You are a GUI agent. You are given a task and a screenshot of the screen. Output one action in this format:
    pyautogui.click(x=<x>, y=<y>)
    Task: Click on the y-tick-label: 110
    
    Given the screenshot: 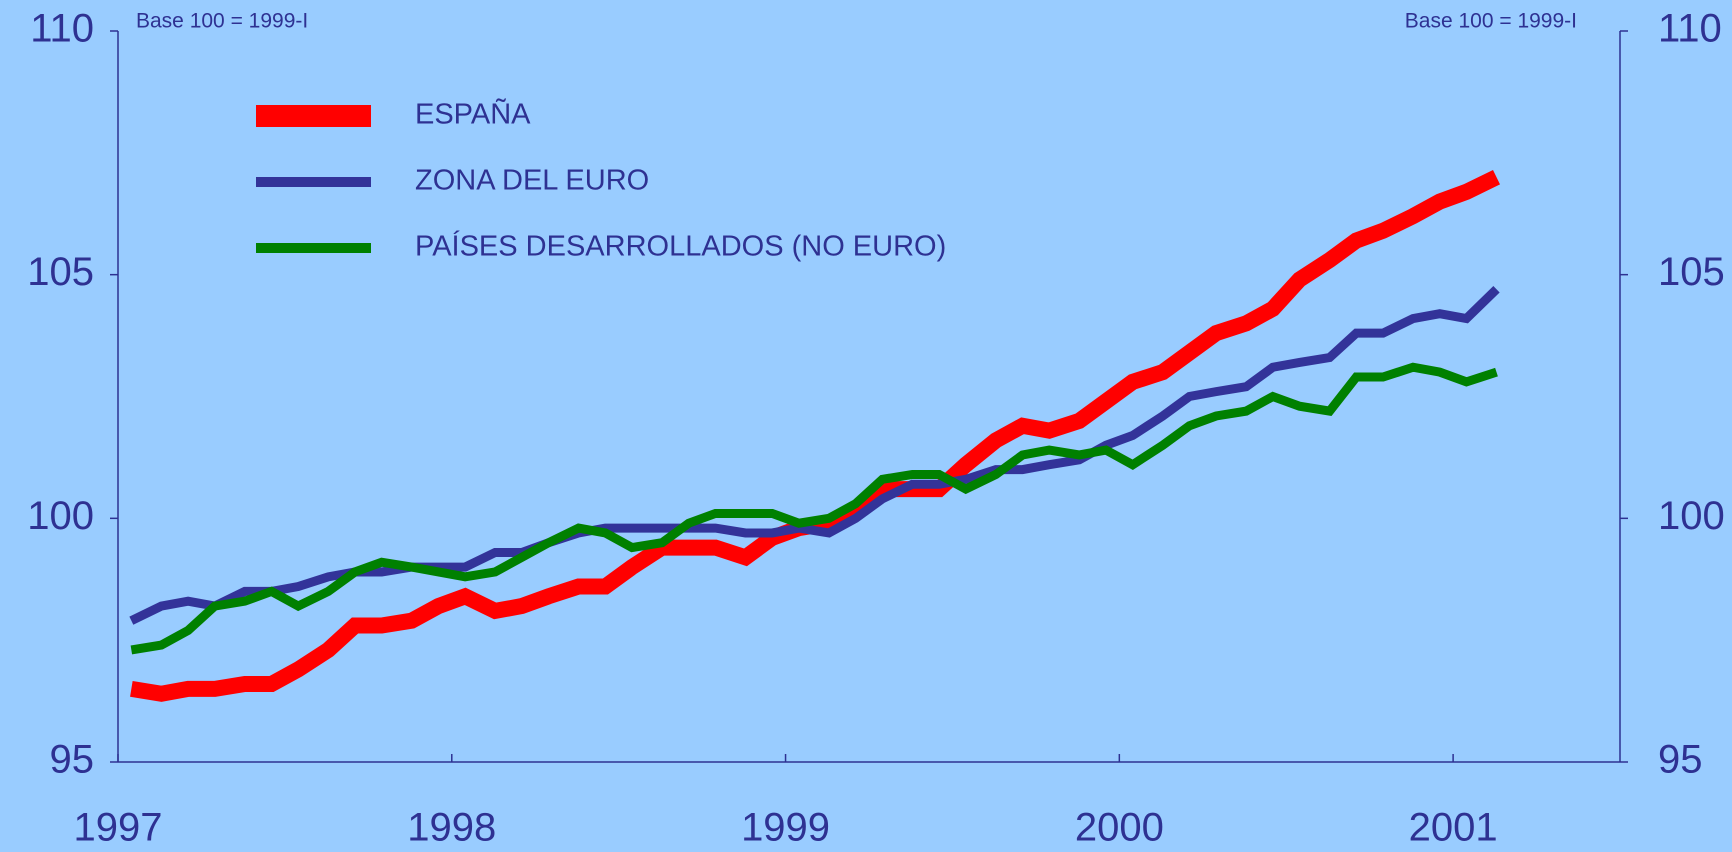 What is the action you would take?
    pyautogui.click(x=62, y=29)
    